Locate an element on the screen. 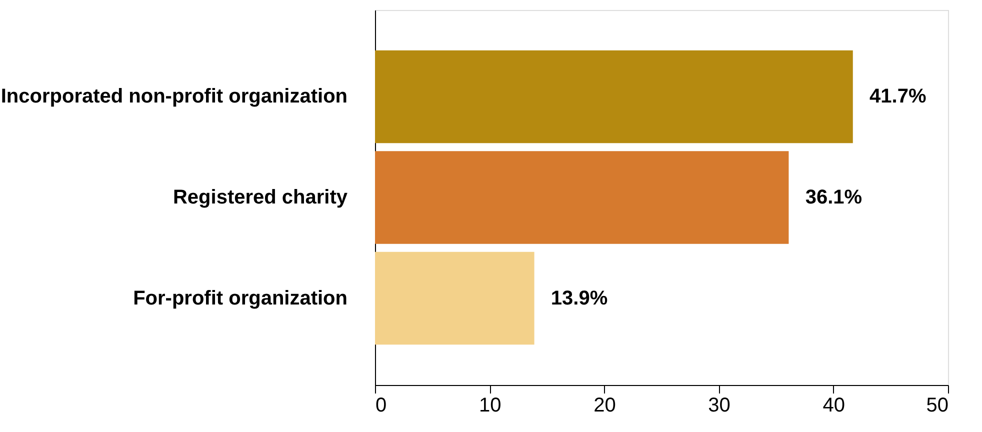 Image resolution: width=982 pixels, height=432 pixels. x-tick-label: 10 is located at coordinates (490, 405).